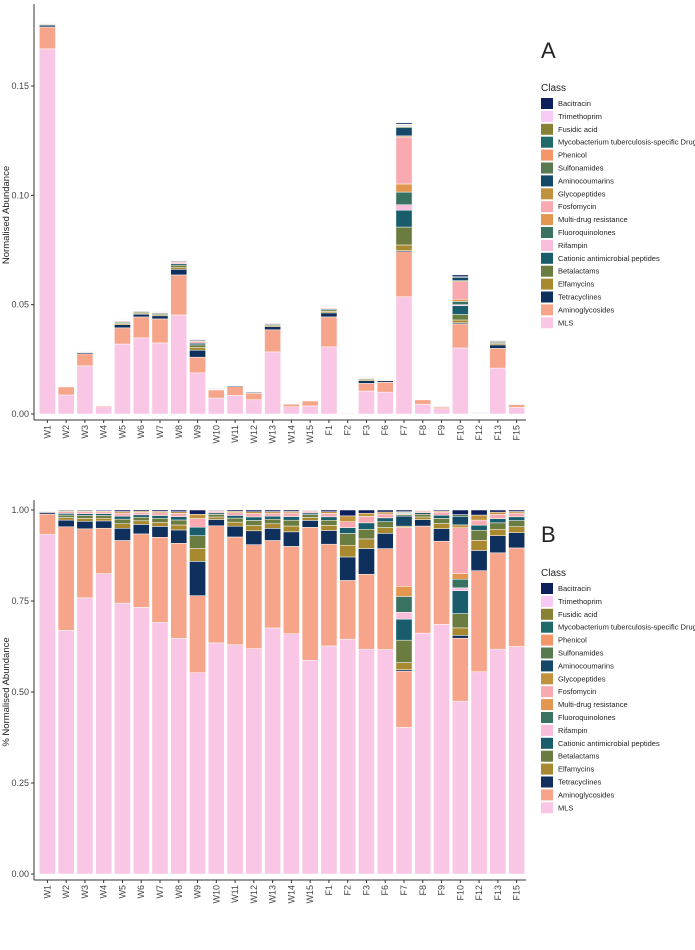  What do you see at coordinates (517, 530) in the screenshot?
I see `bar-segment-F15-elfamycins` at bounding box center [517, 530].